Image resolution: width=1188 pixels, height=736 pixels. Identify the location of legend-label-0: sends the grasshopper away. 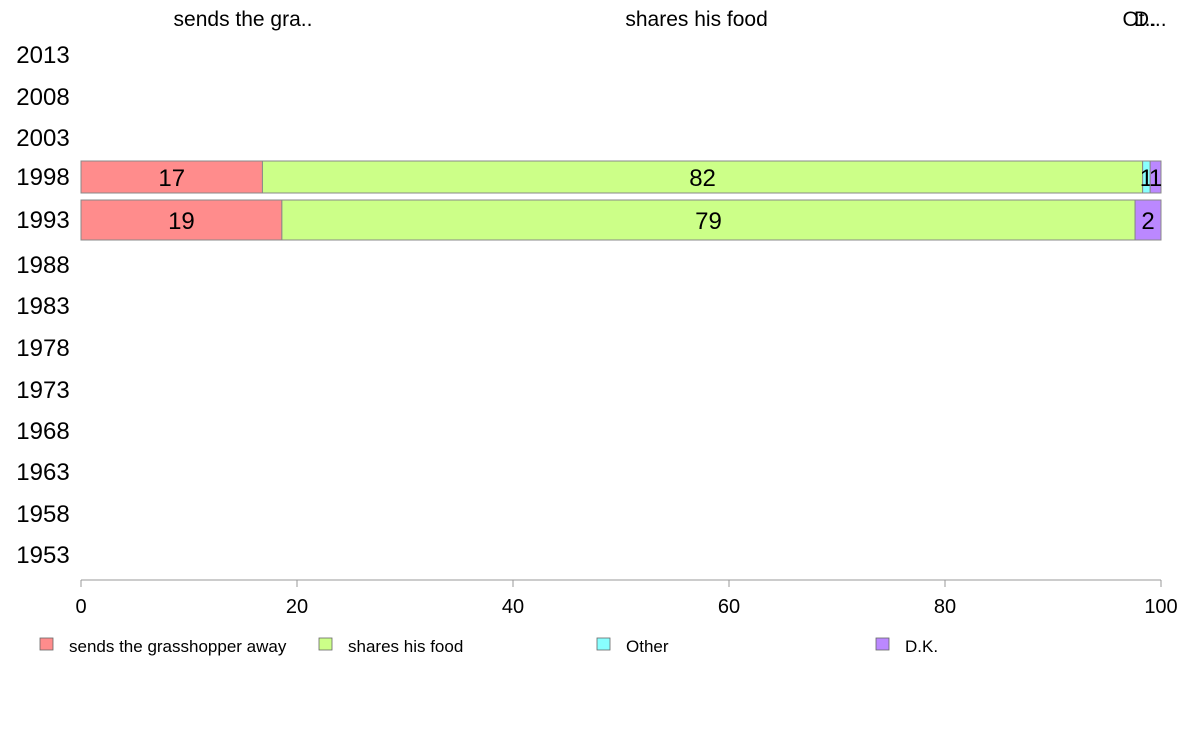
(178, 646).